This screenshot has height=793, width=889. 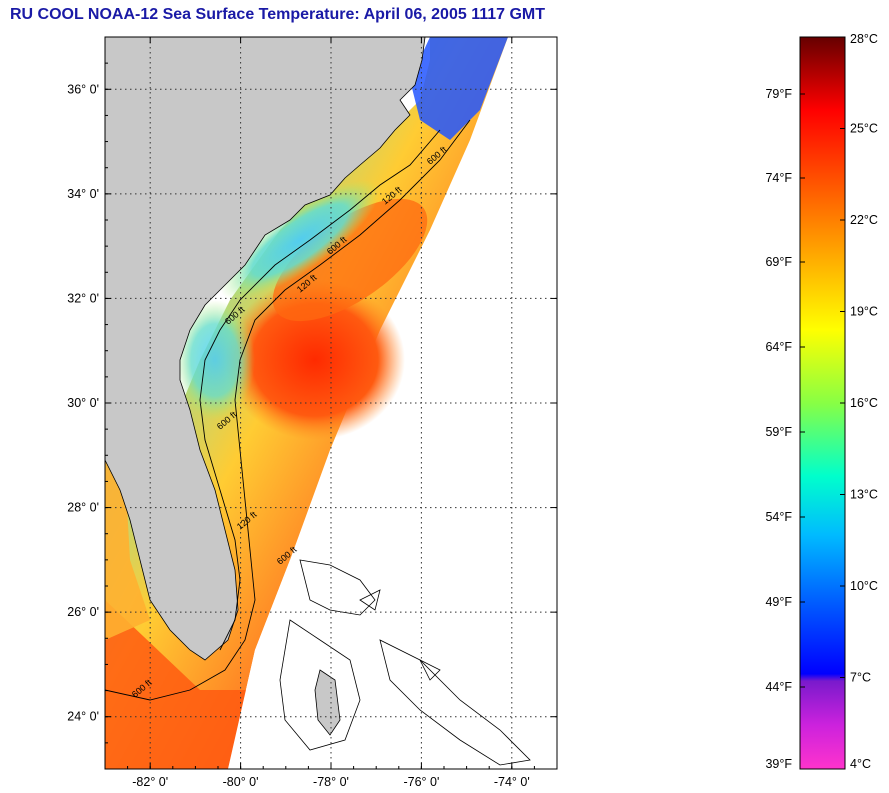 I want to click on colorbar-fahrenheit-label: 54°F, so click(x=778, y=517).